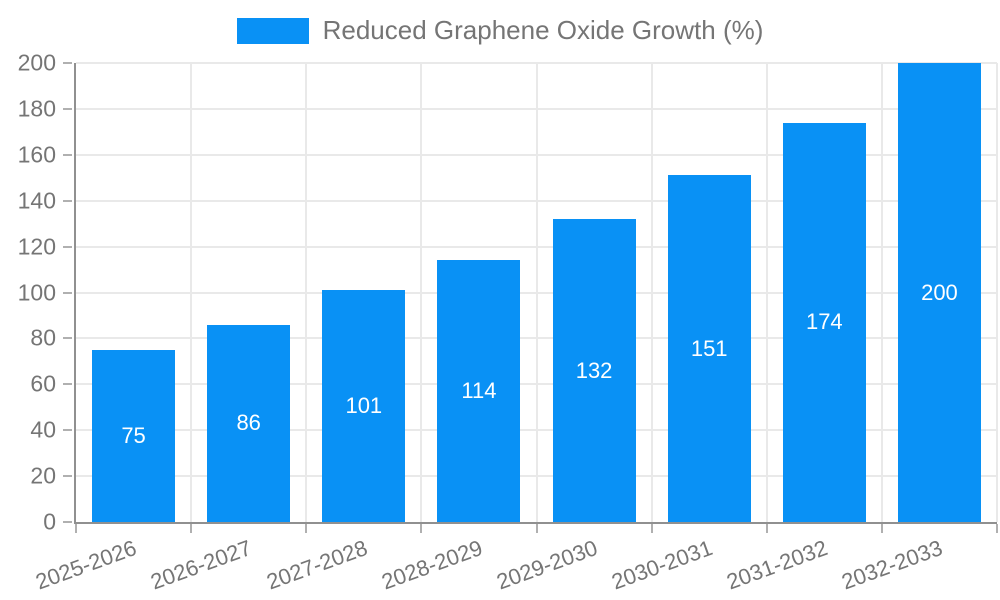 The height and width of the screenshot is (600, 1000). What do you see at coordinates (36, 200) in the screenshot?
I see `y-tick-label: 140` at bounding box center [36, 200].